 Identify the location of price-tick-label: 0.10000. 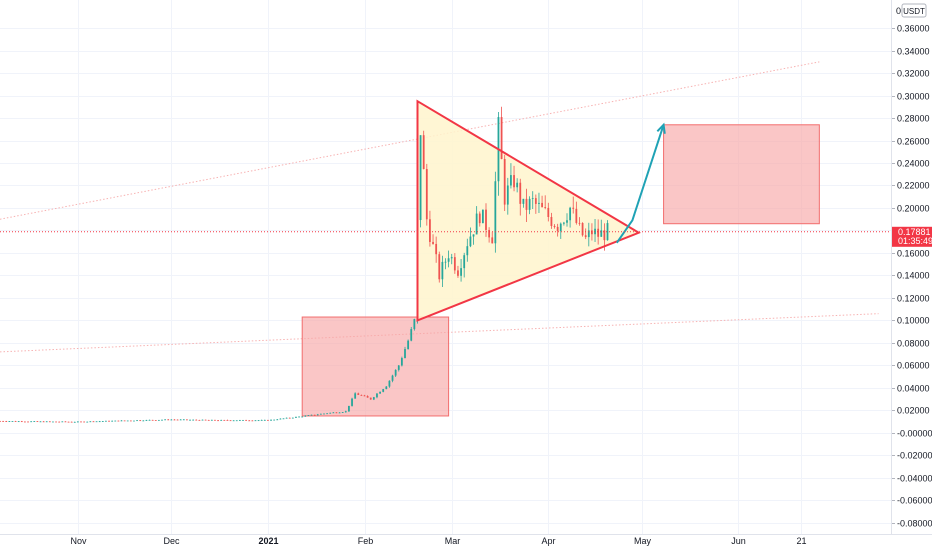
(913, 321).